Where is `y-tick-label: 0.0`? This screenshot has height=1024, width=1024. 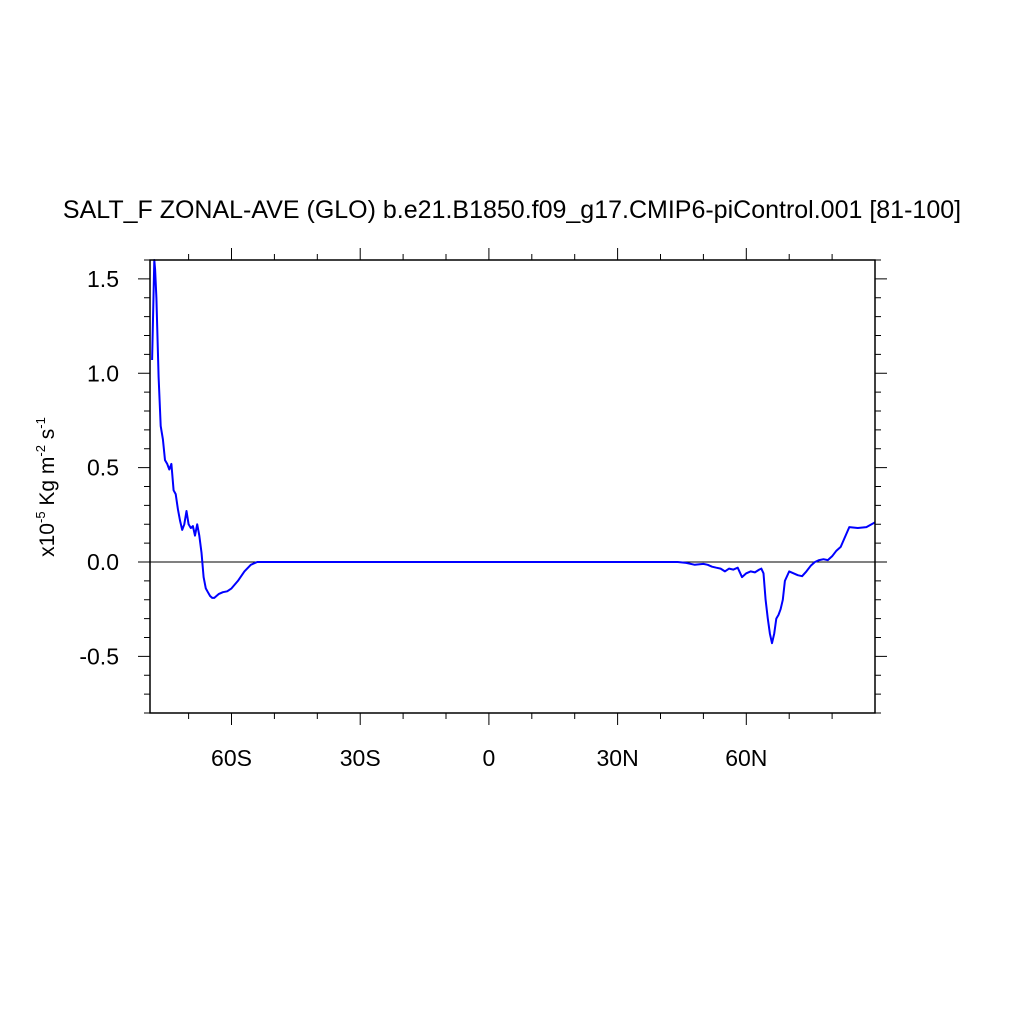 y-tick-label: 0.0 is located at coordinates (103, 562).